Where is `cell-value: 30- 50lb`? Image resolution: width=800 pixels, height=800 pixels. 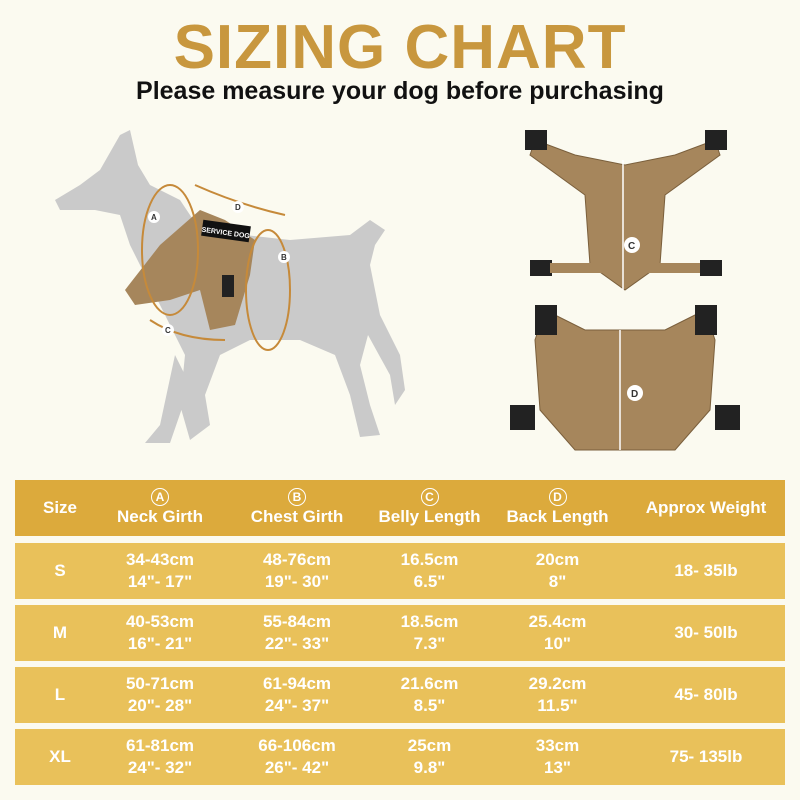
cell-value: 30- 50lb is located at coordinates (706, 632).